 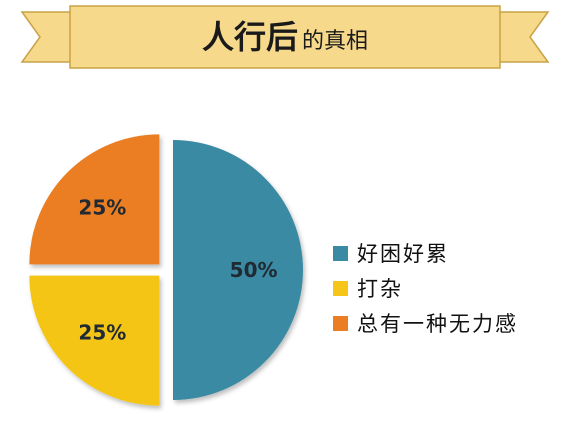 What do you see at coordinates (380, 289) in the screenshot?
I see `legend-label-1: 打杂` at bounding box center [380, 289].